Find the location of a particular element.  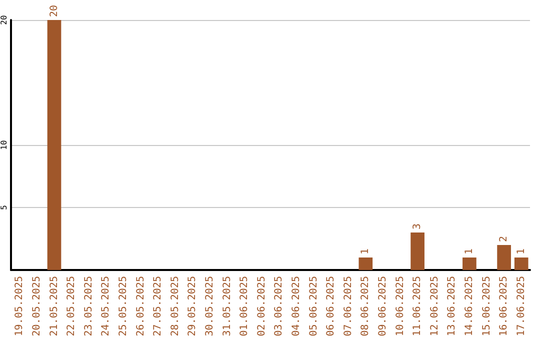

x-tick-label: 25.05.2025 is located at coordinates (123, 306).